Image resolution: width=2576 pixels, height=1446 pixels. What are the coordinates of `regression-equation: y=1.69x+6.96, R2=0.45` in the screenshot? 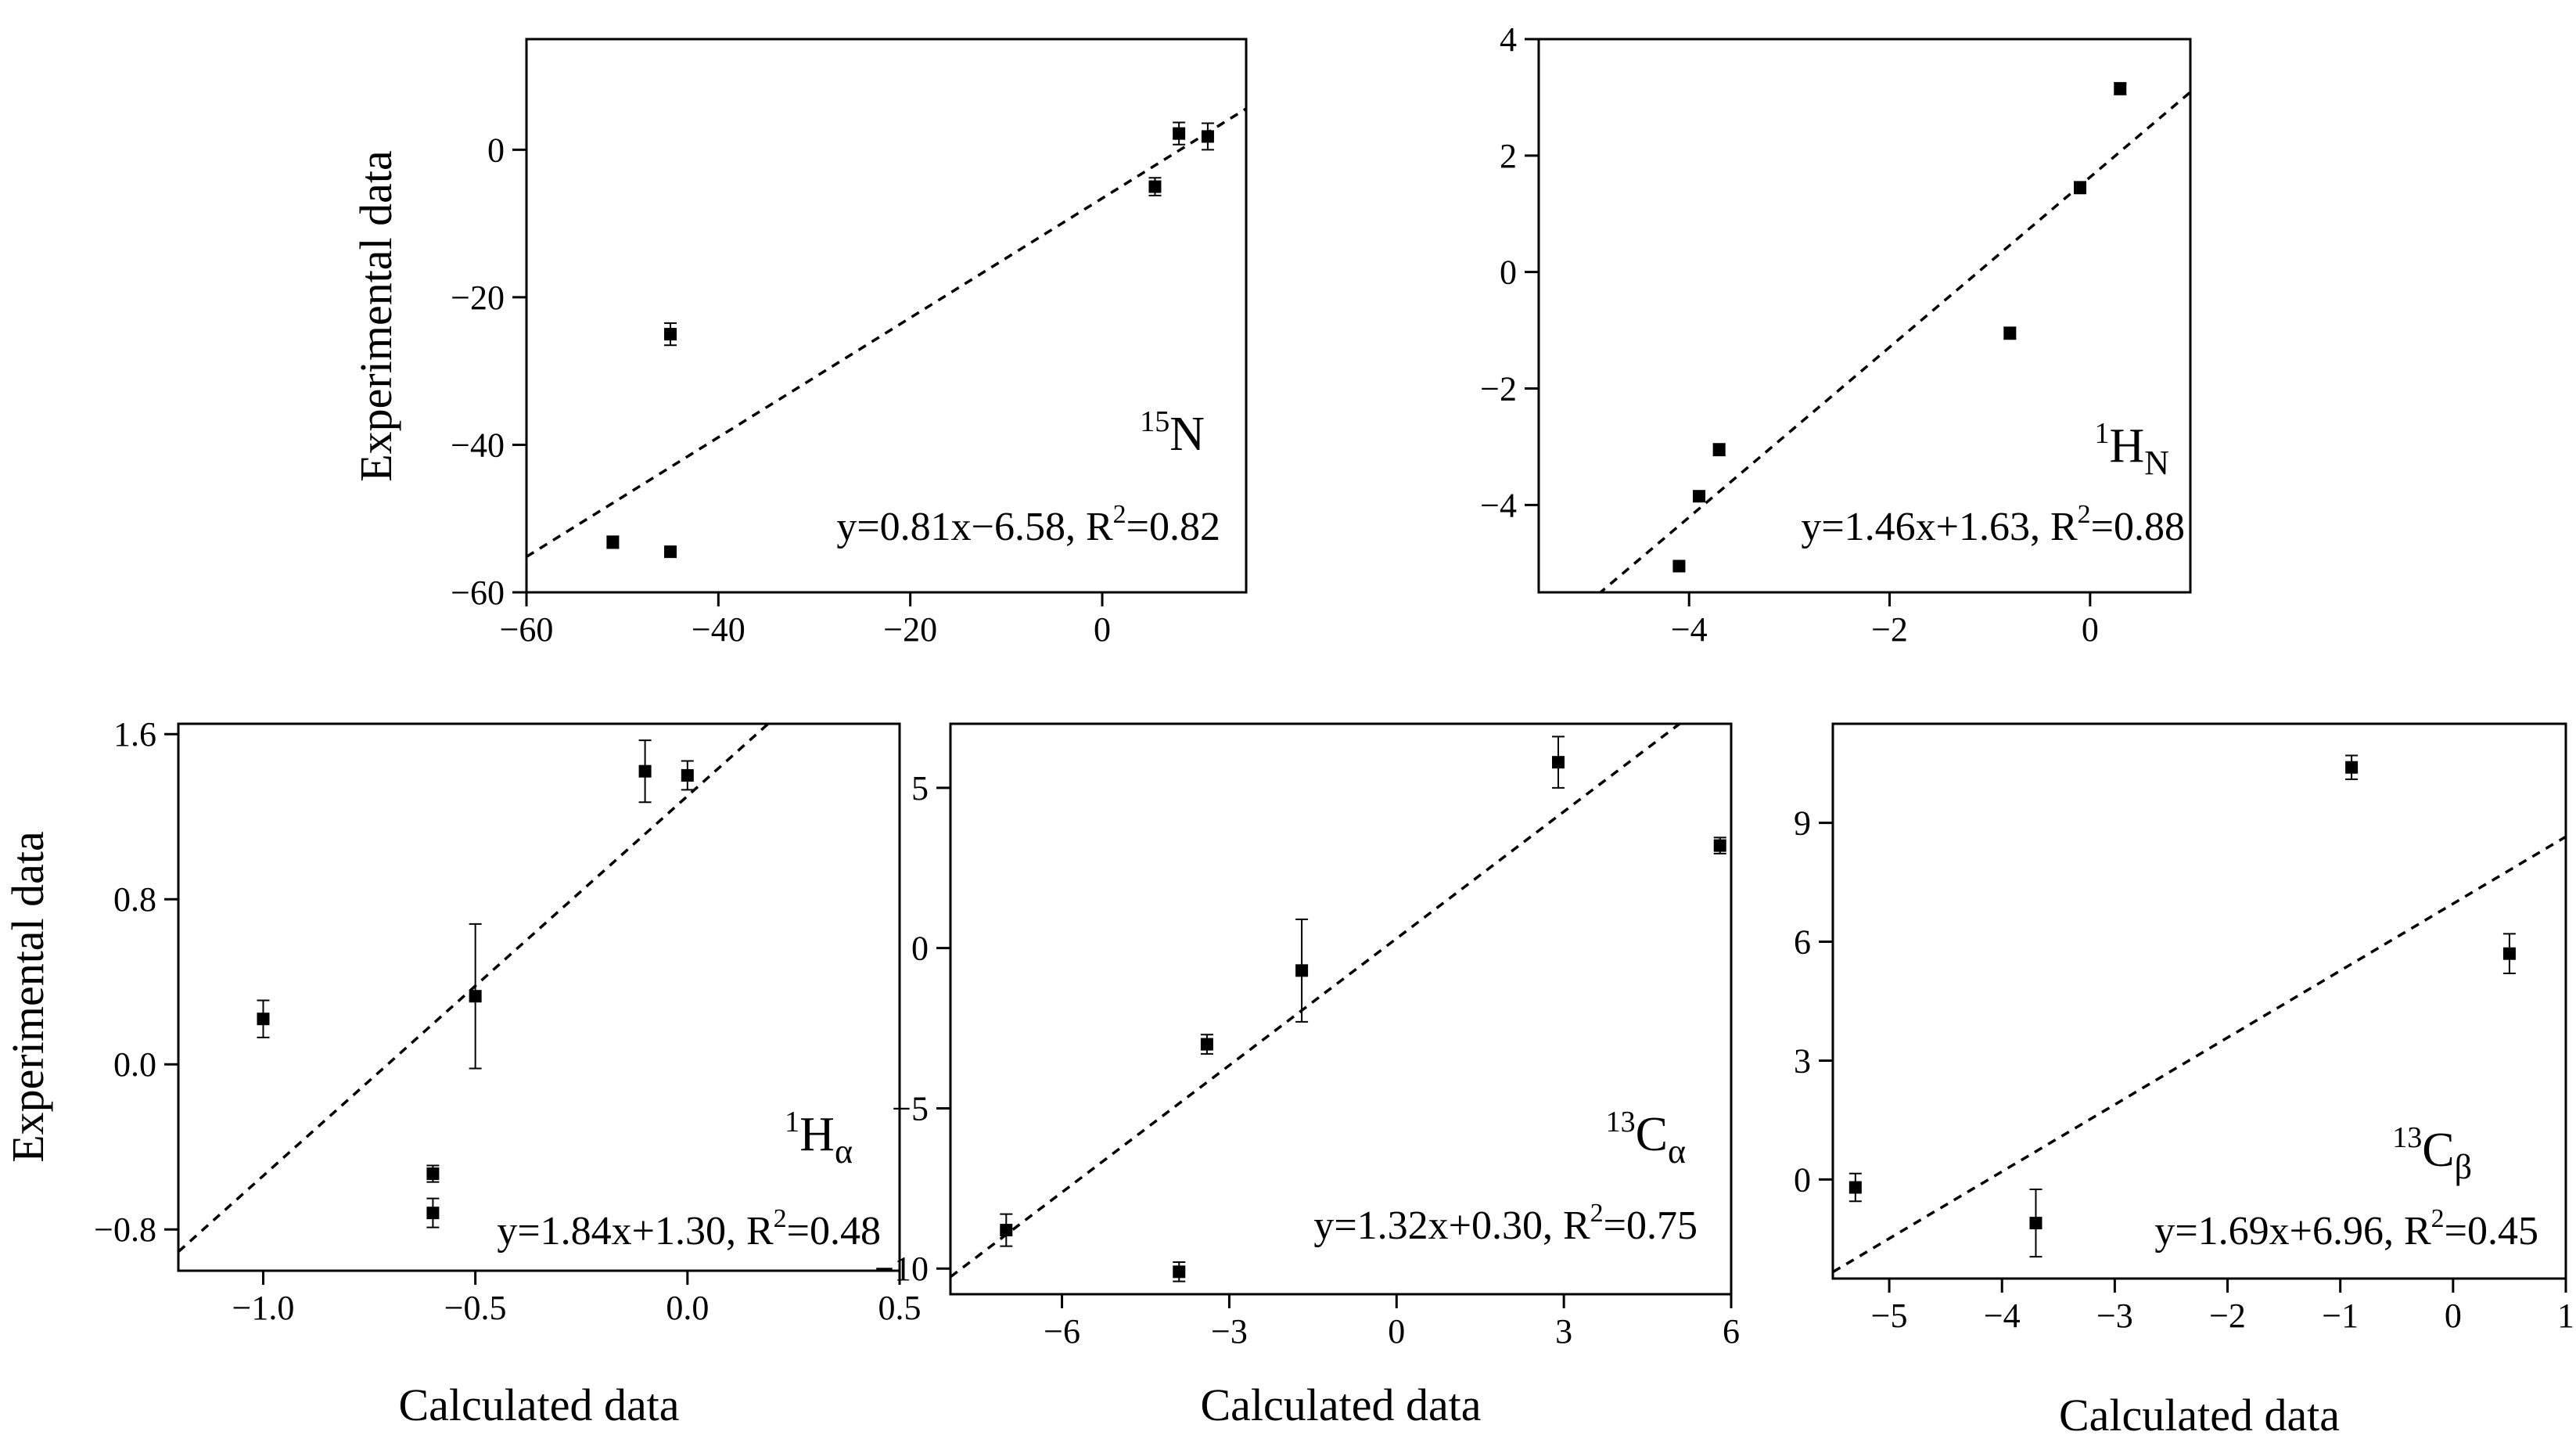 It's located at (2346, 1229).